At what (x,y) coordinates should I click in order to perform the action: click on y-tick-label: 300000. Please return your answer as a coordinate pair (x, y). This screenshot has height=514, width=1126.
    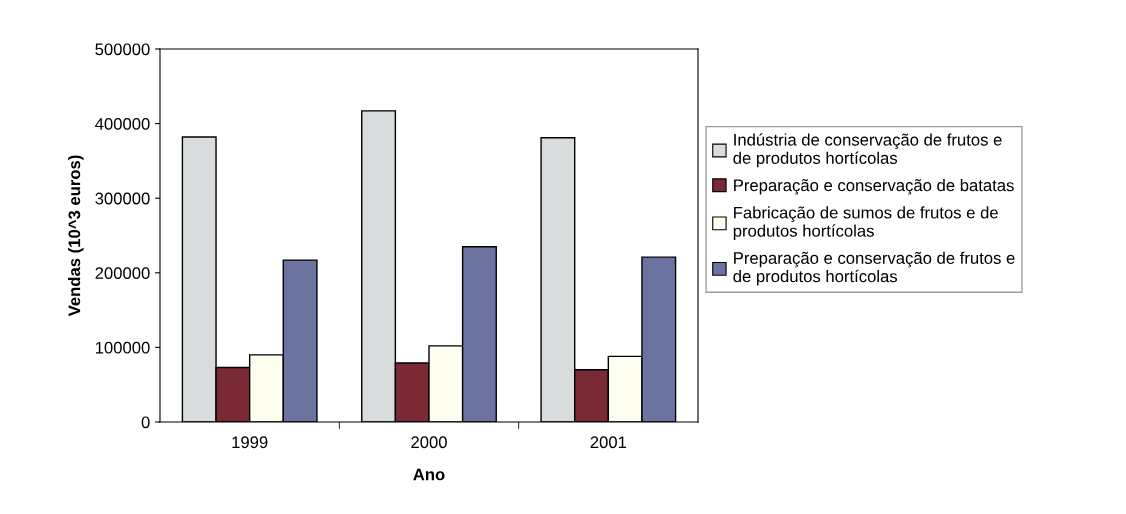
    Looking at the image, I should click on (122, 198).